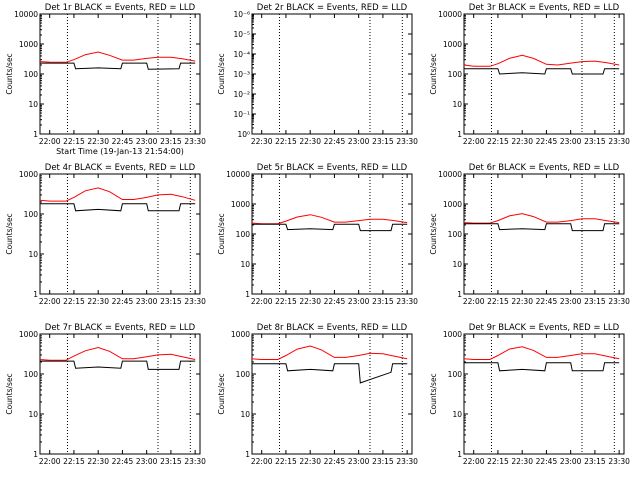 This screenshot has height=480, width=640. I want to click on panel-title: Det 5r BLACK = Events, RED = LLD, so click(332, 168).